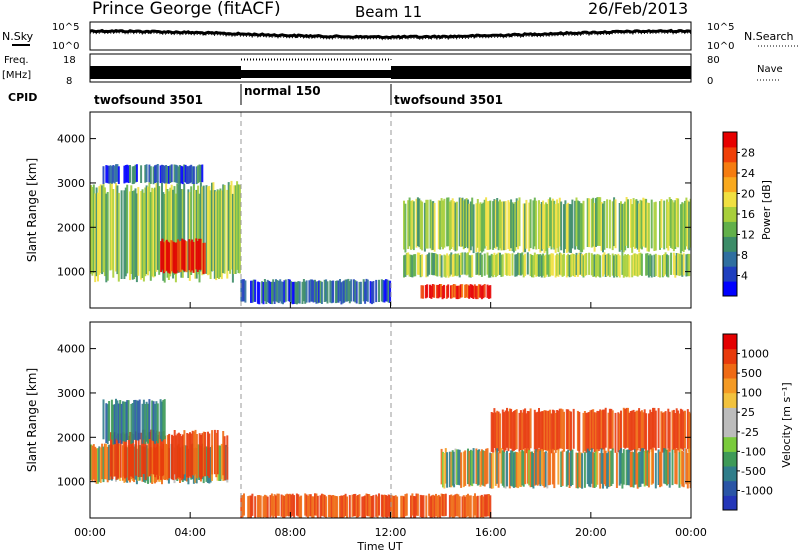  I want to click on power-colorbar: 4 8 12 16 20 24 28, so click(738, 214).